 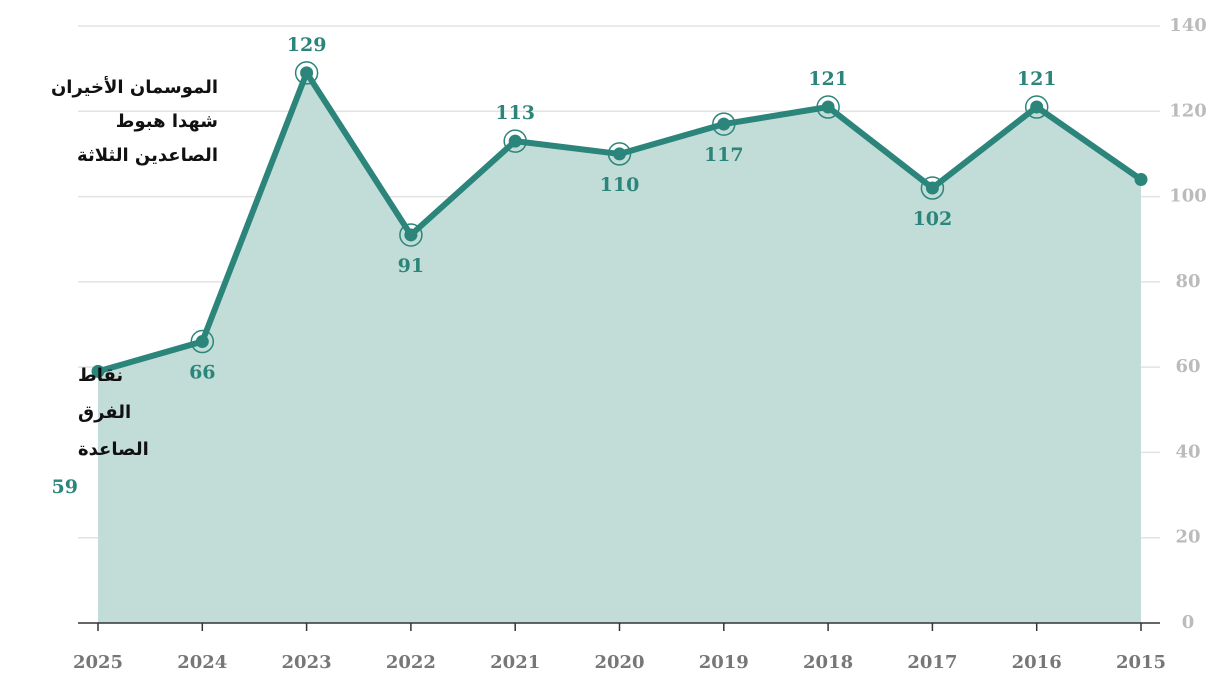 What do you see at coordinates (134, 87) in the screenshot?
I see `annotation: الموسمان الأخيران` at bounding box center [134, 87].